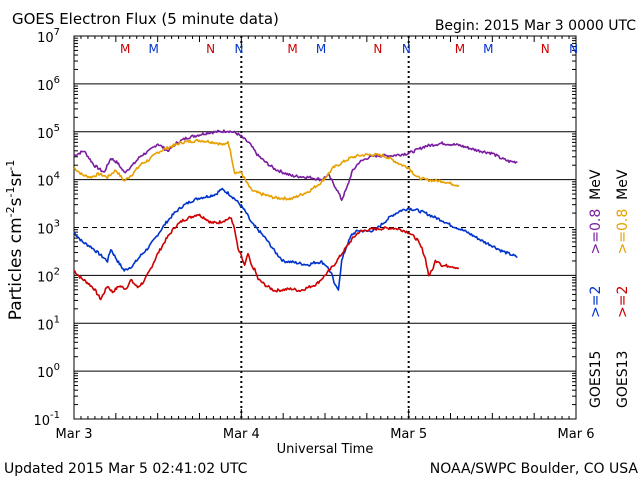  Describe the element at coordinates (10, 211) in the screenshot. I see `y-label-exp: -2` at that location.